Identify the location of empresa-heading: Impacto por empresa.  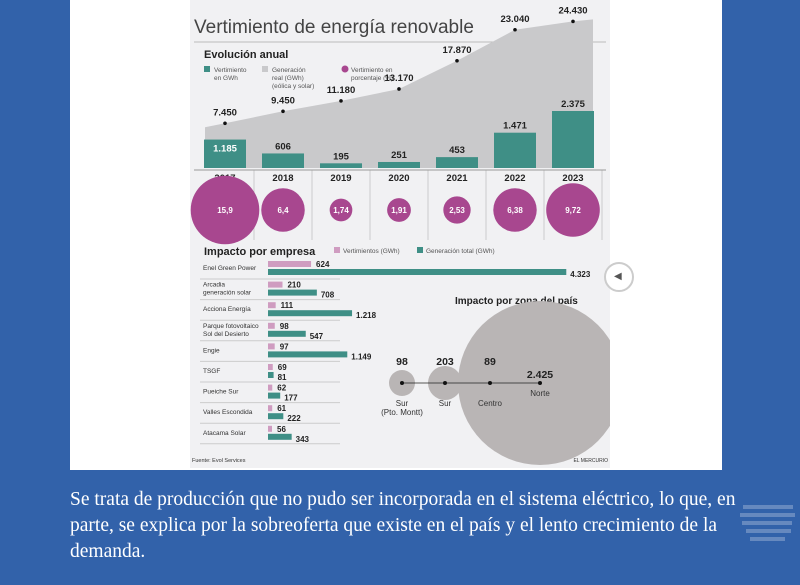
(260, 252).